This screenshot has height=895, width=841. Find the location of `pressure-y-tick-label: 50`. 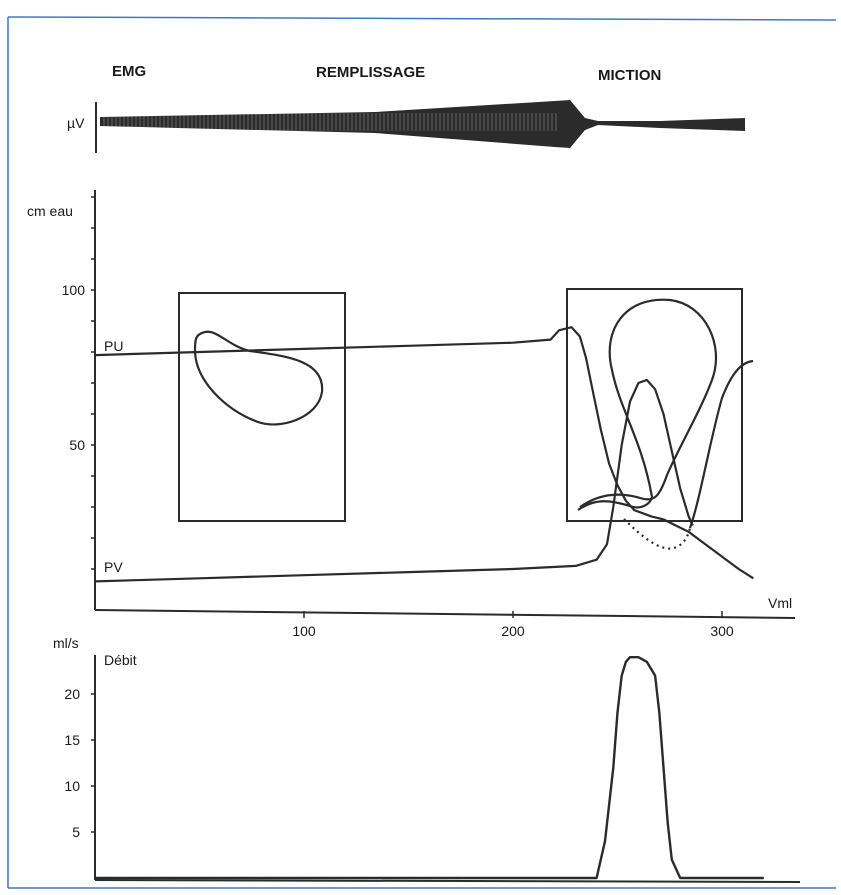

pressure-y-tick-label: 50 is located at coordinates (77, 445).